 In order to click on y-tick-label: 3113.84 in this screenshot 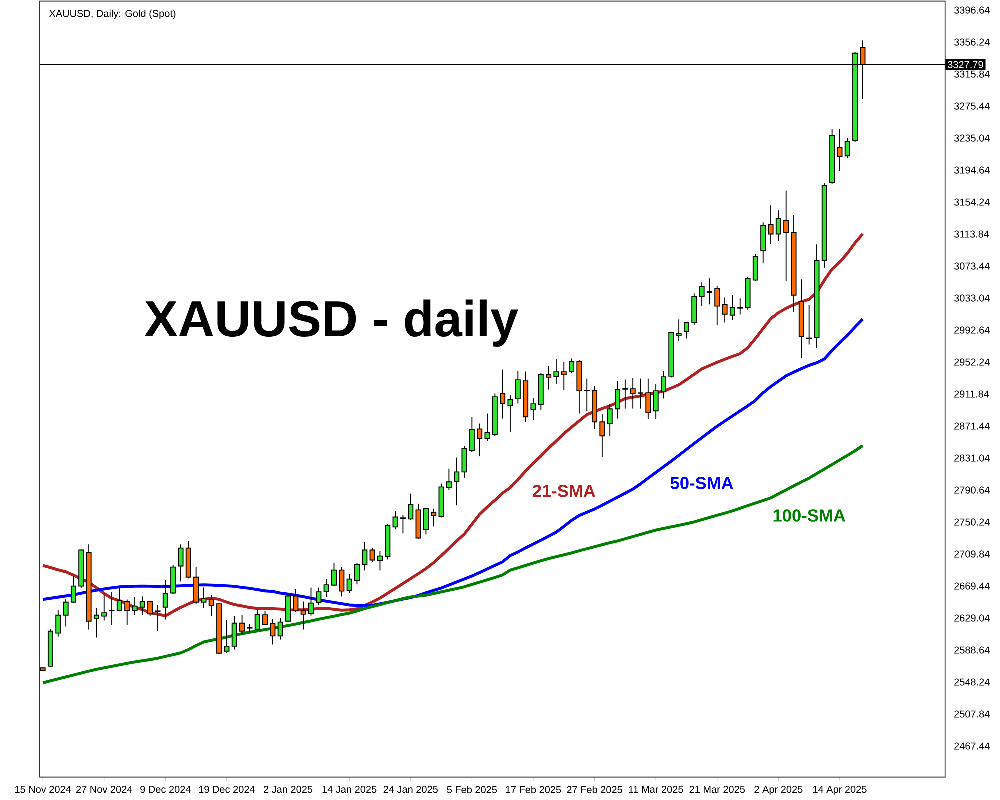, I will do `click(972, 234)`.